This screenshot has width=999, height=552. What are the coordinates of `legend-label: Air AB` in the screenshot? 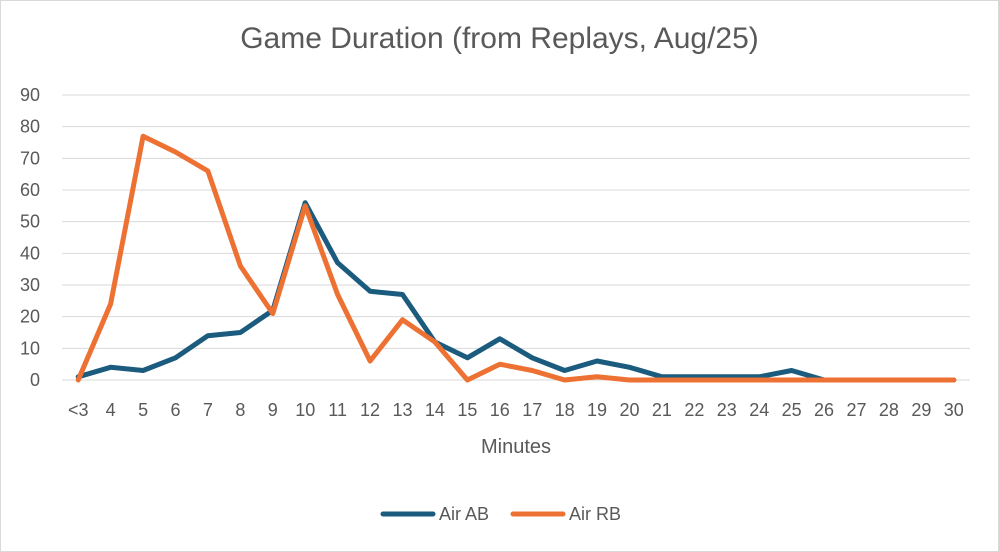 It's located at (464, 514).